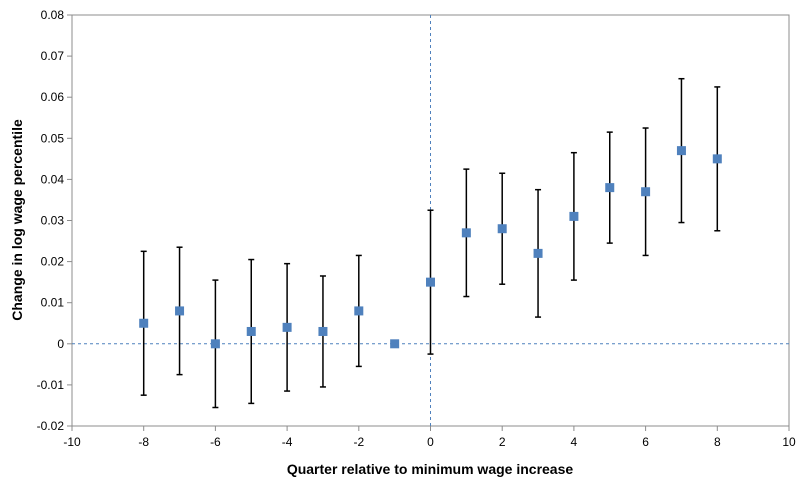  I want to click on x-tick-label: 10, so click(789, 442).